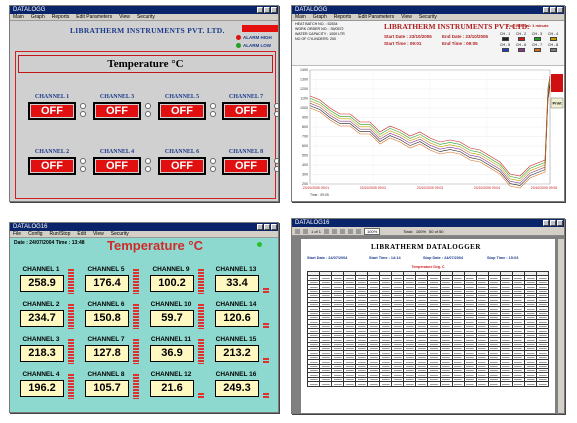 The width and height of the screenshot is (577, 423). What do you see at coordinates (343, 231) in the screenshot?
I see `print-icon` at bounding box center [343, 231].